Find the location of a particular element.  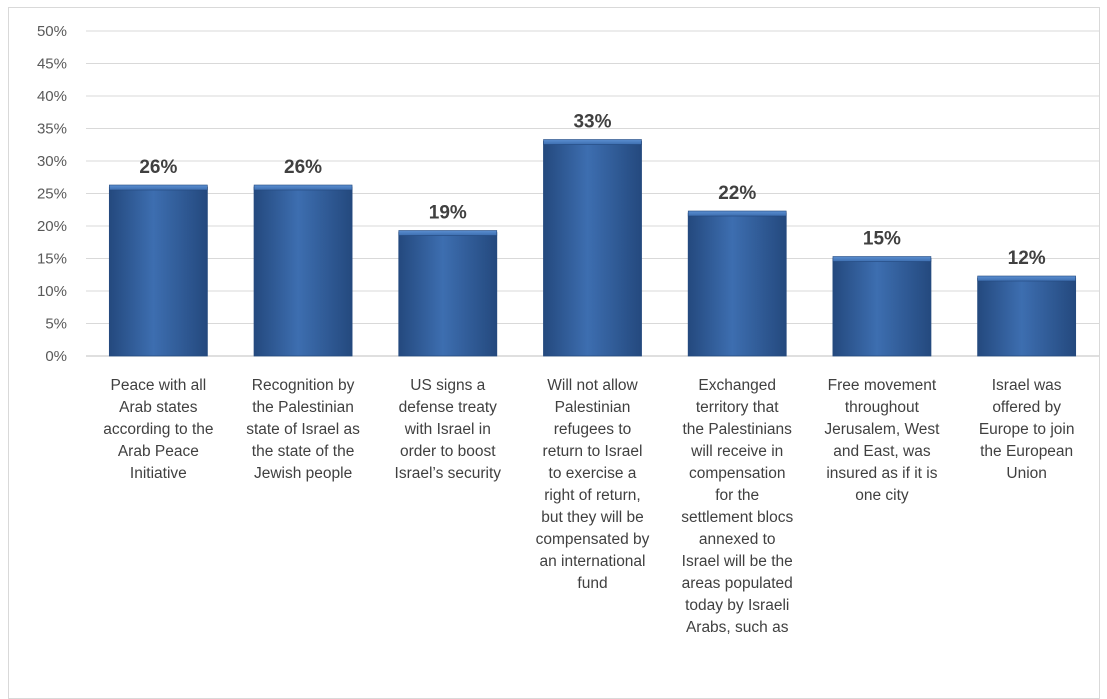

category-label-line: to exercise a is located at coordinates (593, 473).